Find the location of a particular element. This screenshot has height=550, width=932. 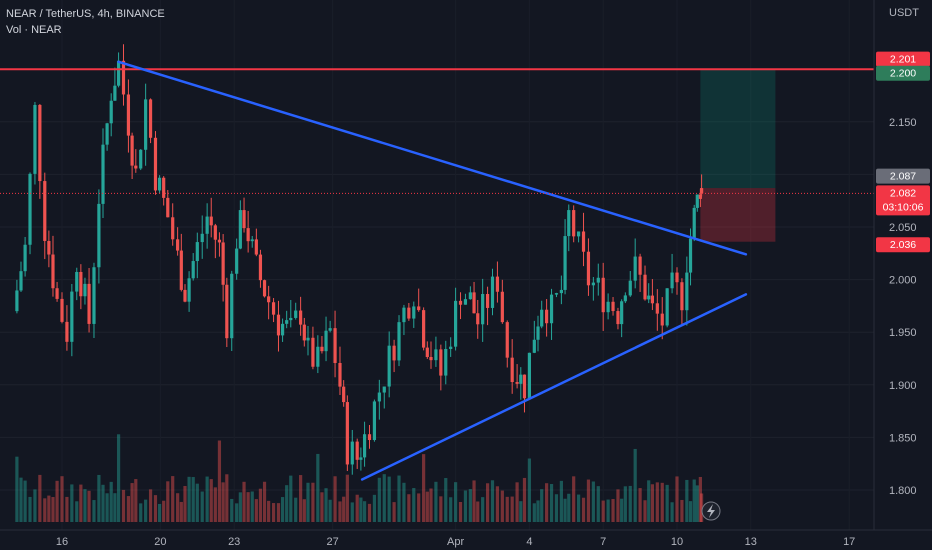

profit-zone is located at coordinates (738, 129).